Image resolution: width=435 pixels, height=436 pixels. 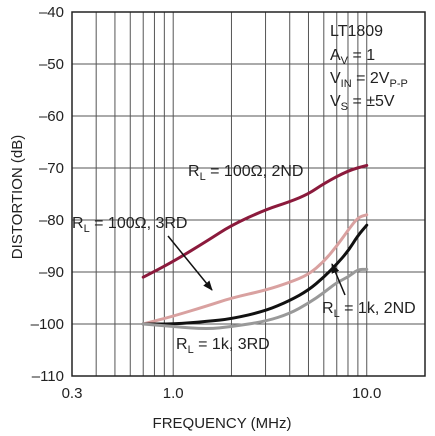 I want to click on series-label-100ohm-2nd: RL = 100Ω, 2ND, so click(x=245, y=173).